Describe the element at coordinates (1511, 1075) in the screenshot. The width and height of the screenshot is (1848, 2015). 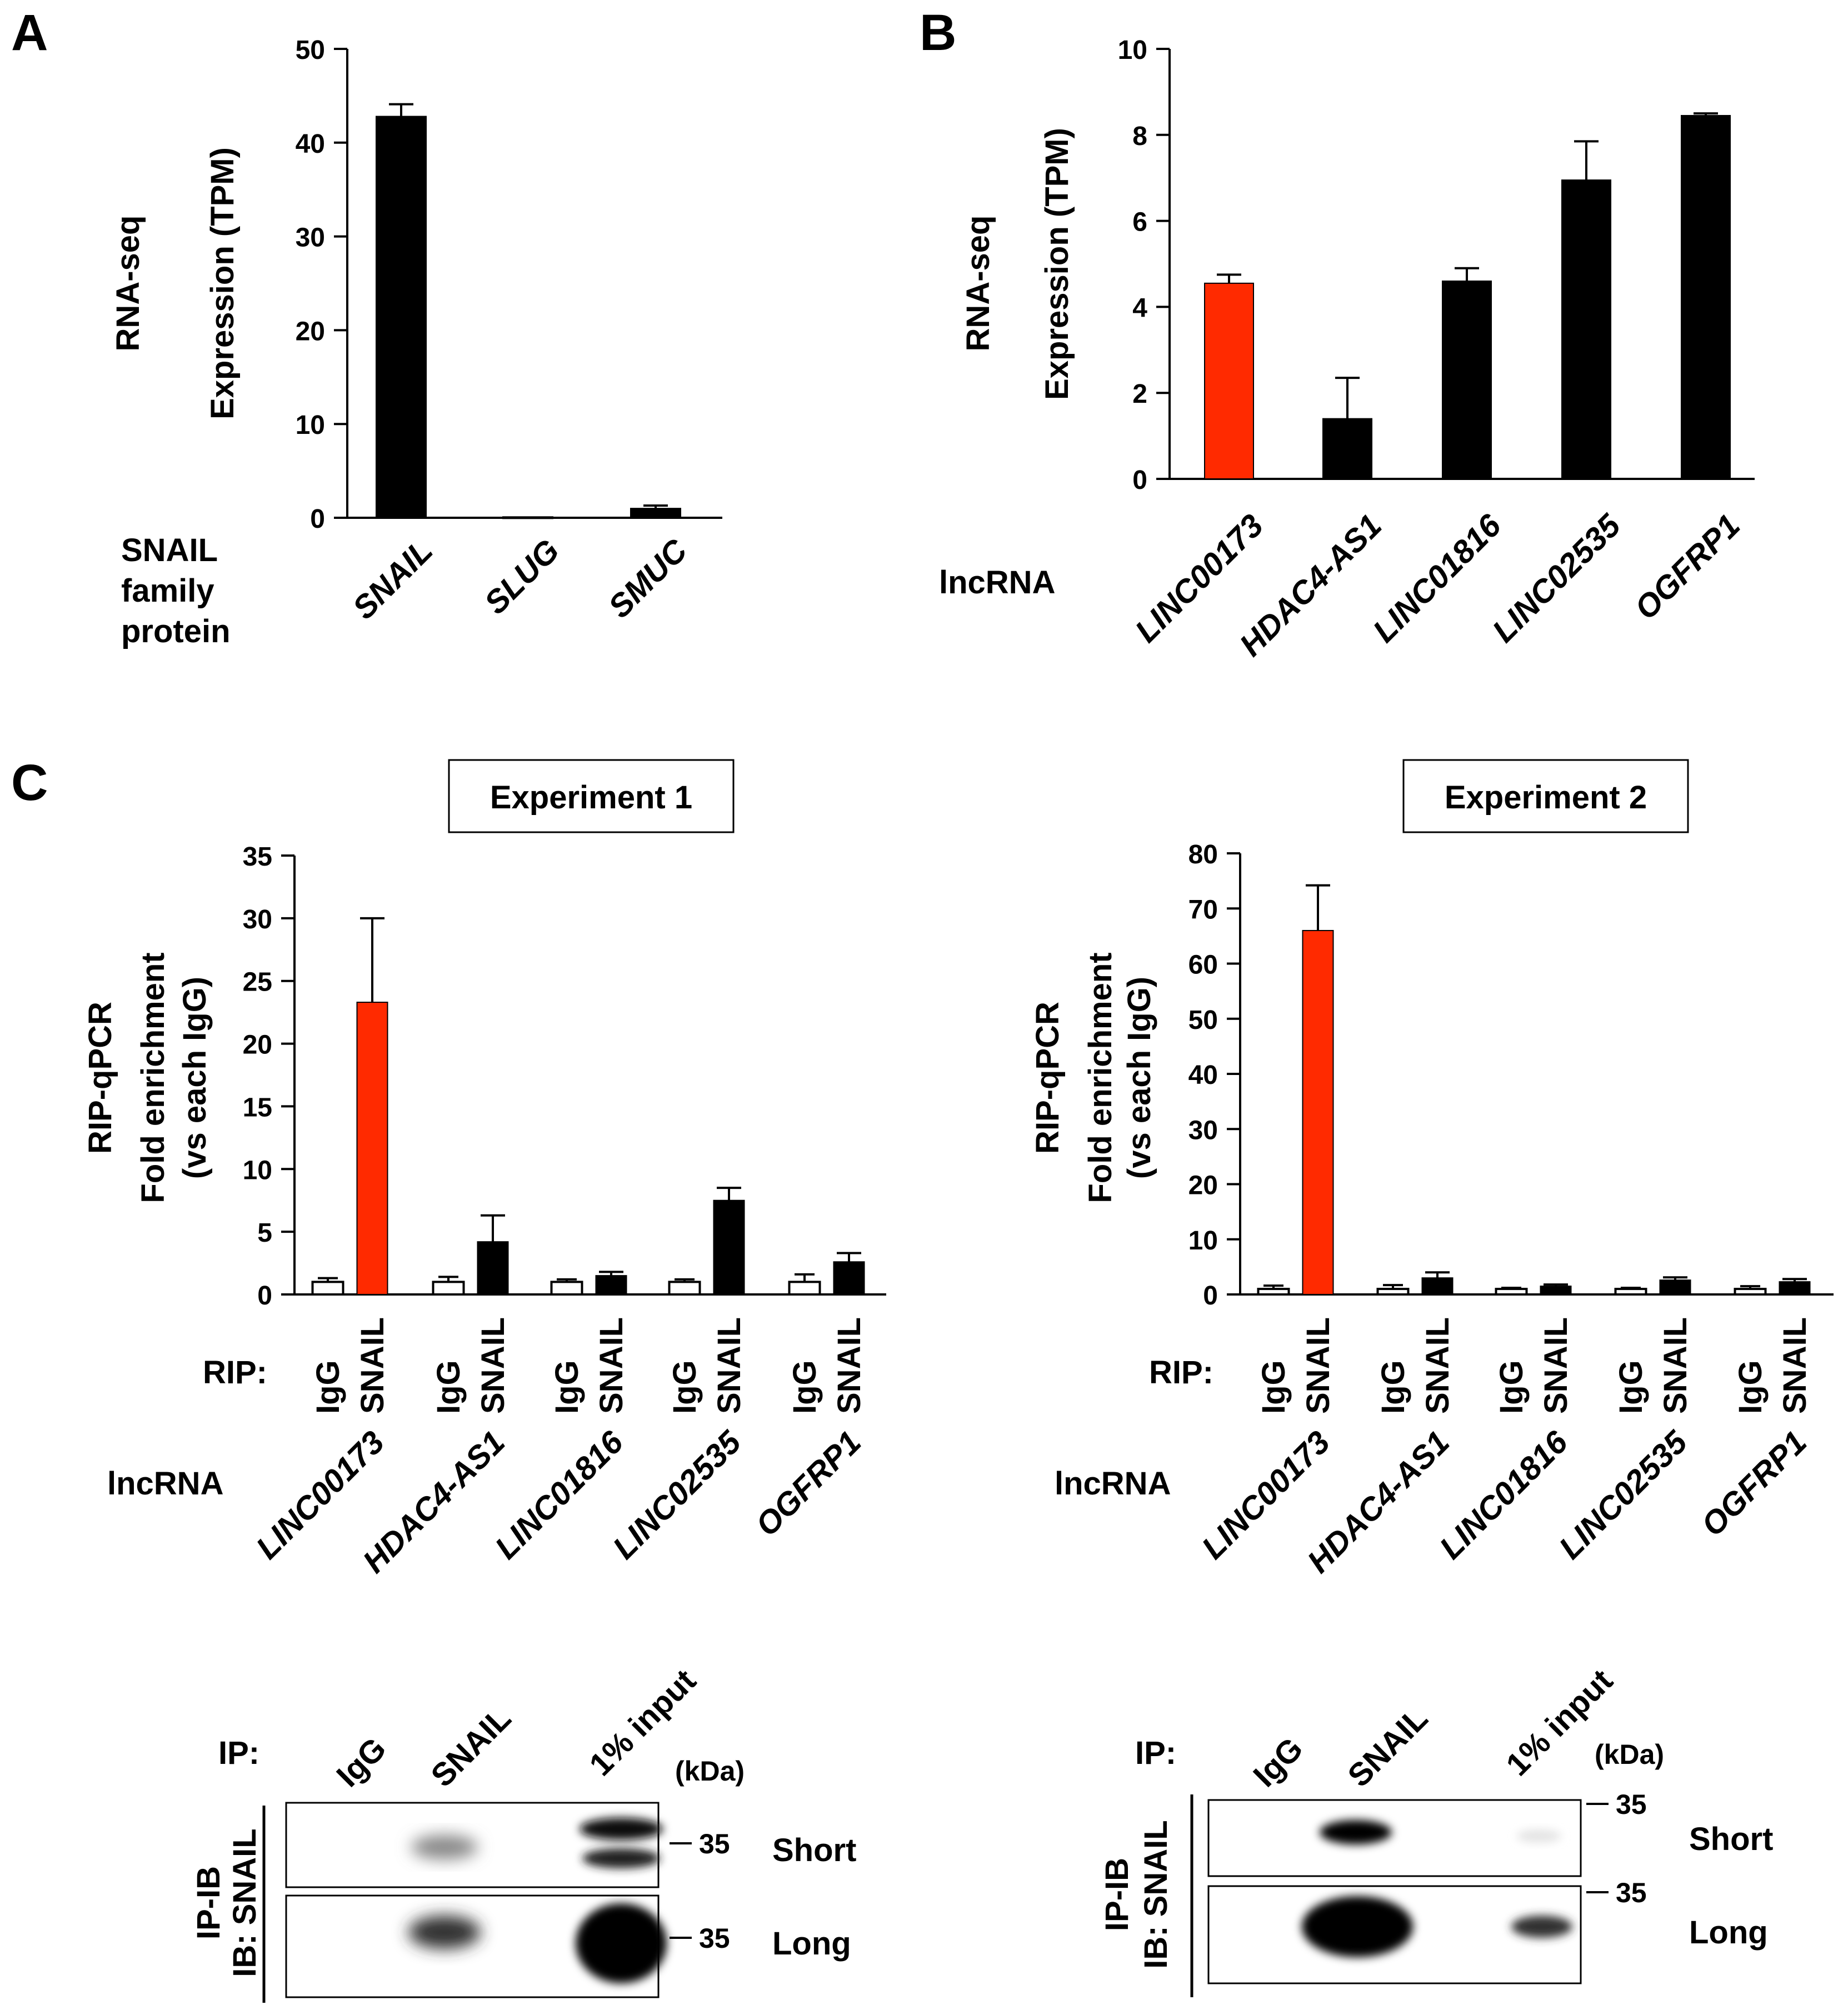
I see `chart-c2-y-axis: 0 10 20 30 40 50 60 70 80` at that location.